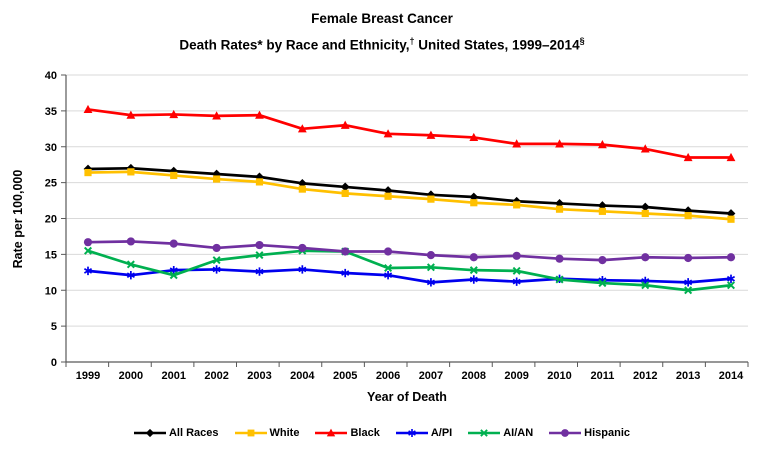 Image resolution: width=764 pixels, height=461 pixels. What do you see at coordinates (54, 363) in the screenshot?
I see `y-tick-label: 0` at bounding box center [54, 363].